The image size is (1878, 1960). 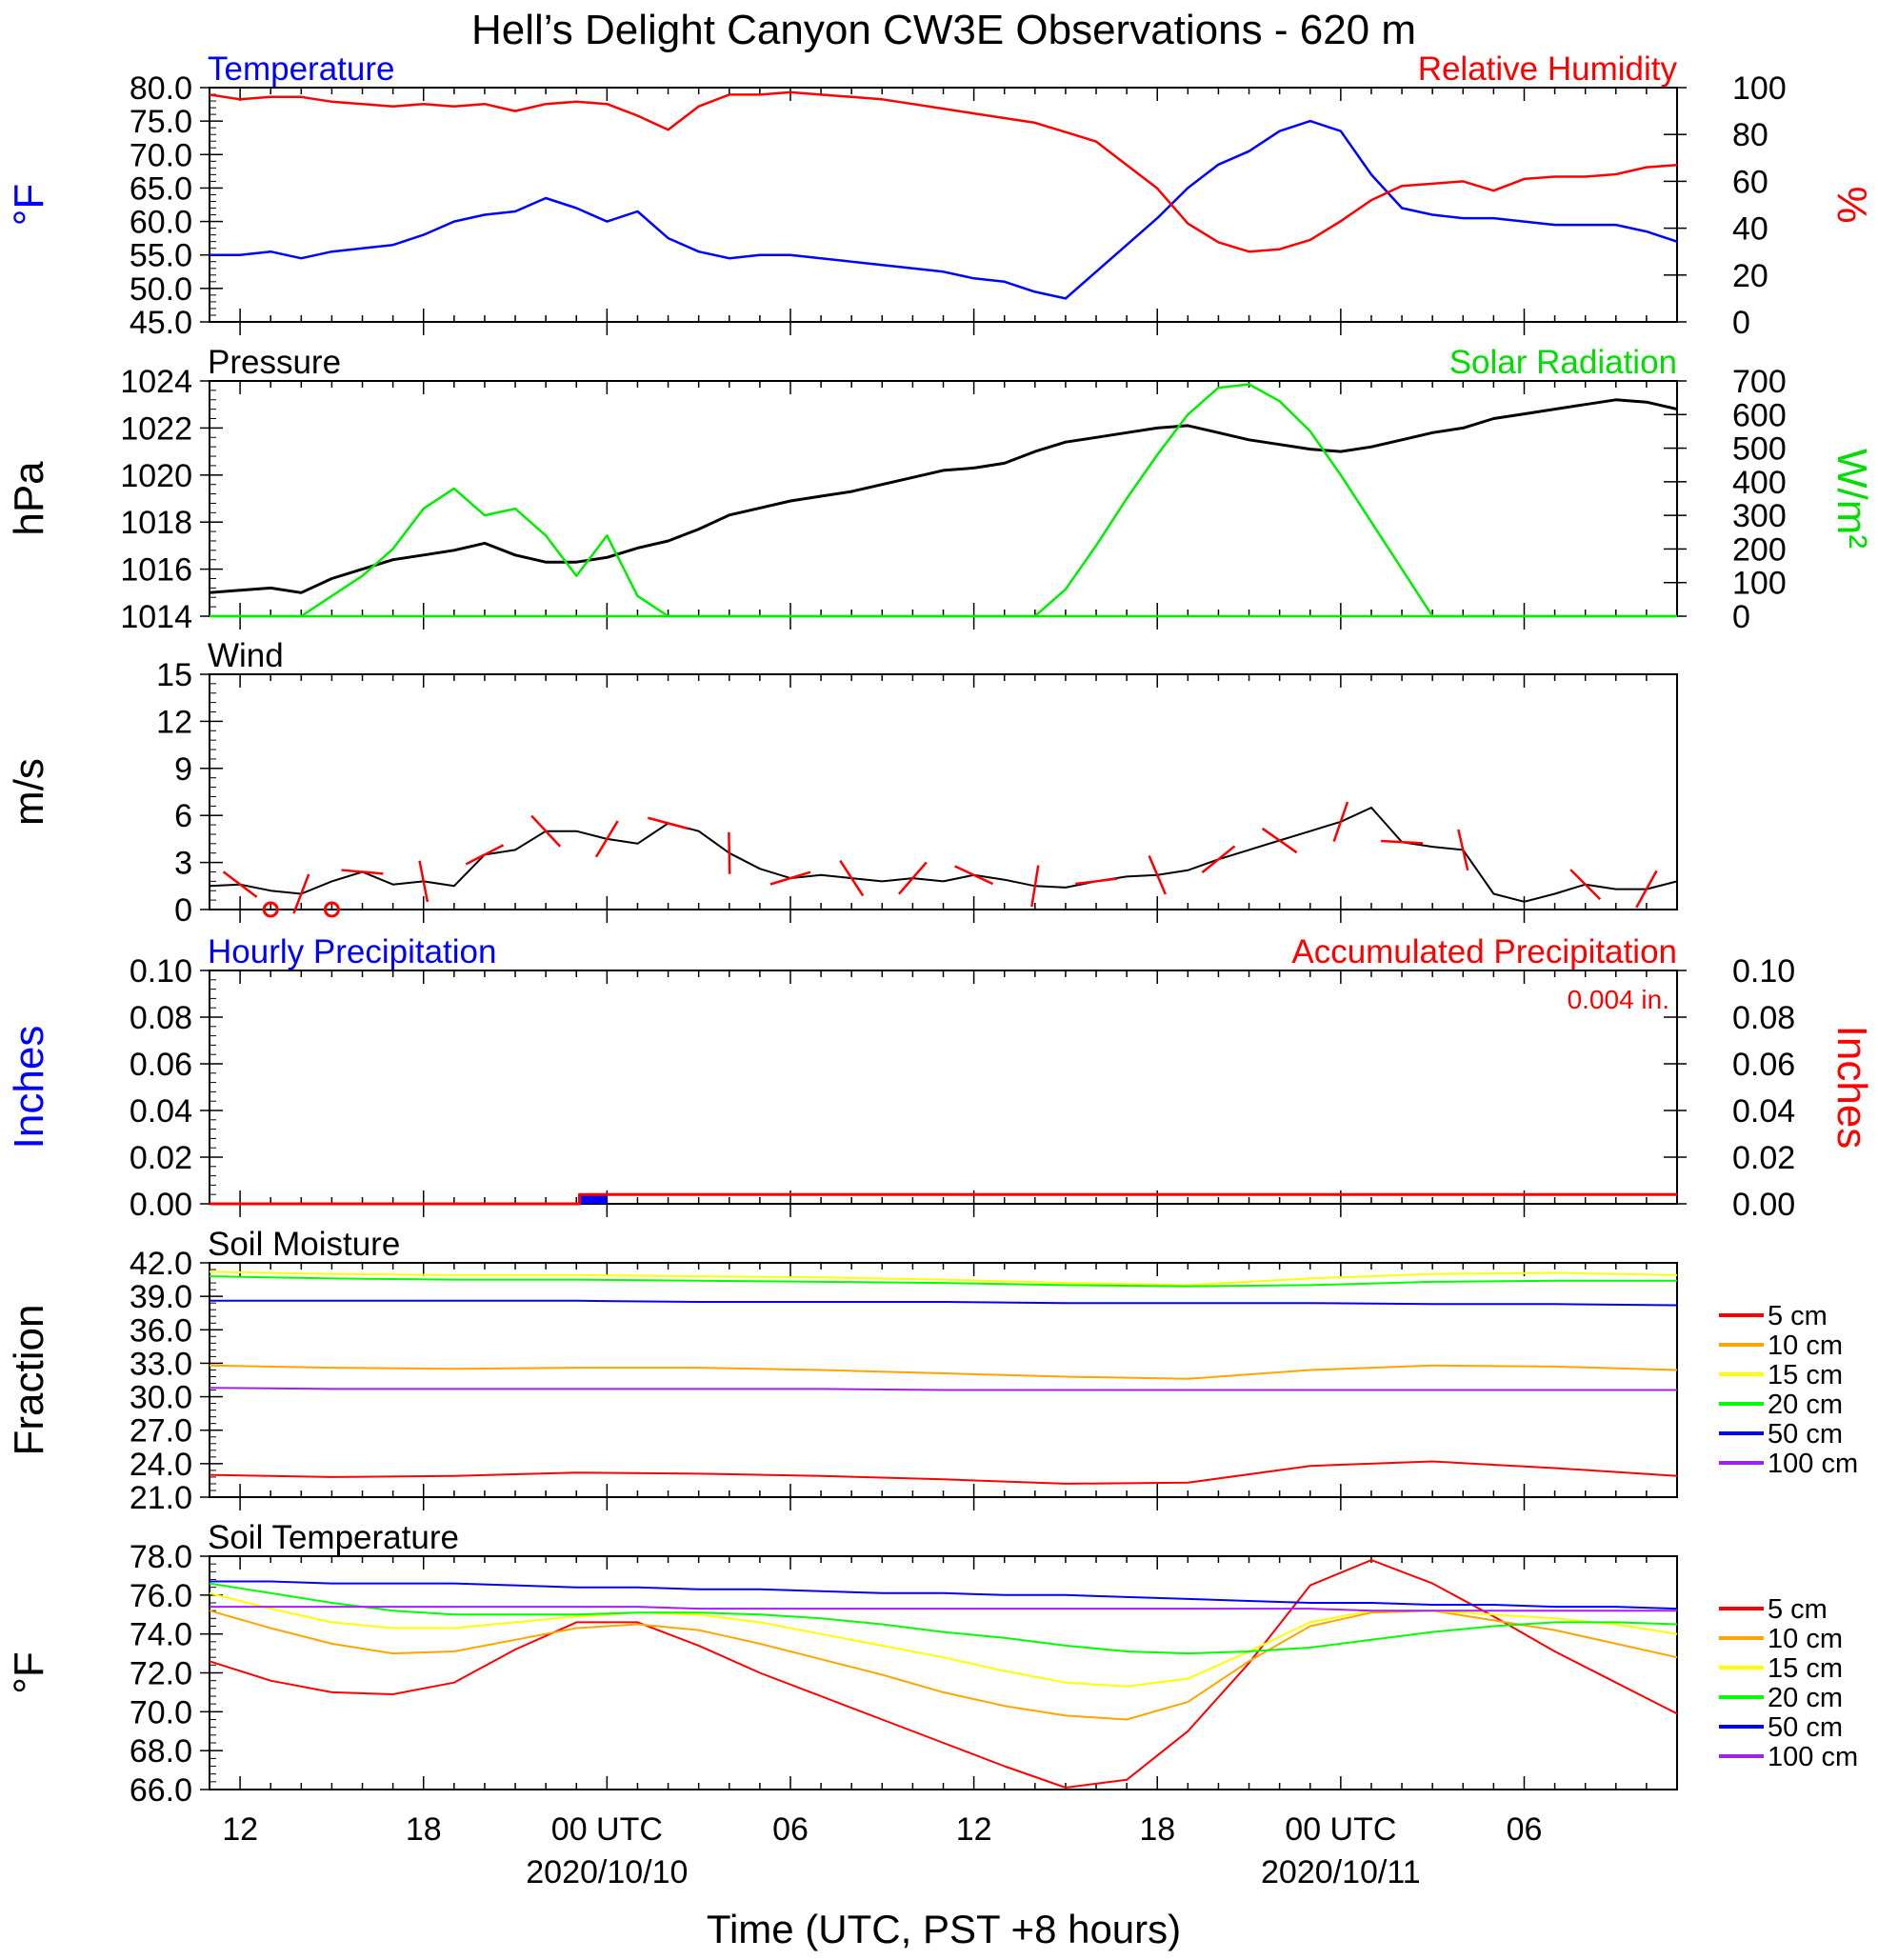 I want to click on panel-title-left: Temperature, so click(x=301, y=69).